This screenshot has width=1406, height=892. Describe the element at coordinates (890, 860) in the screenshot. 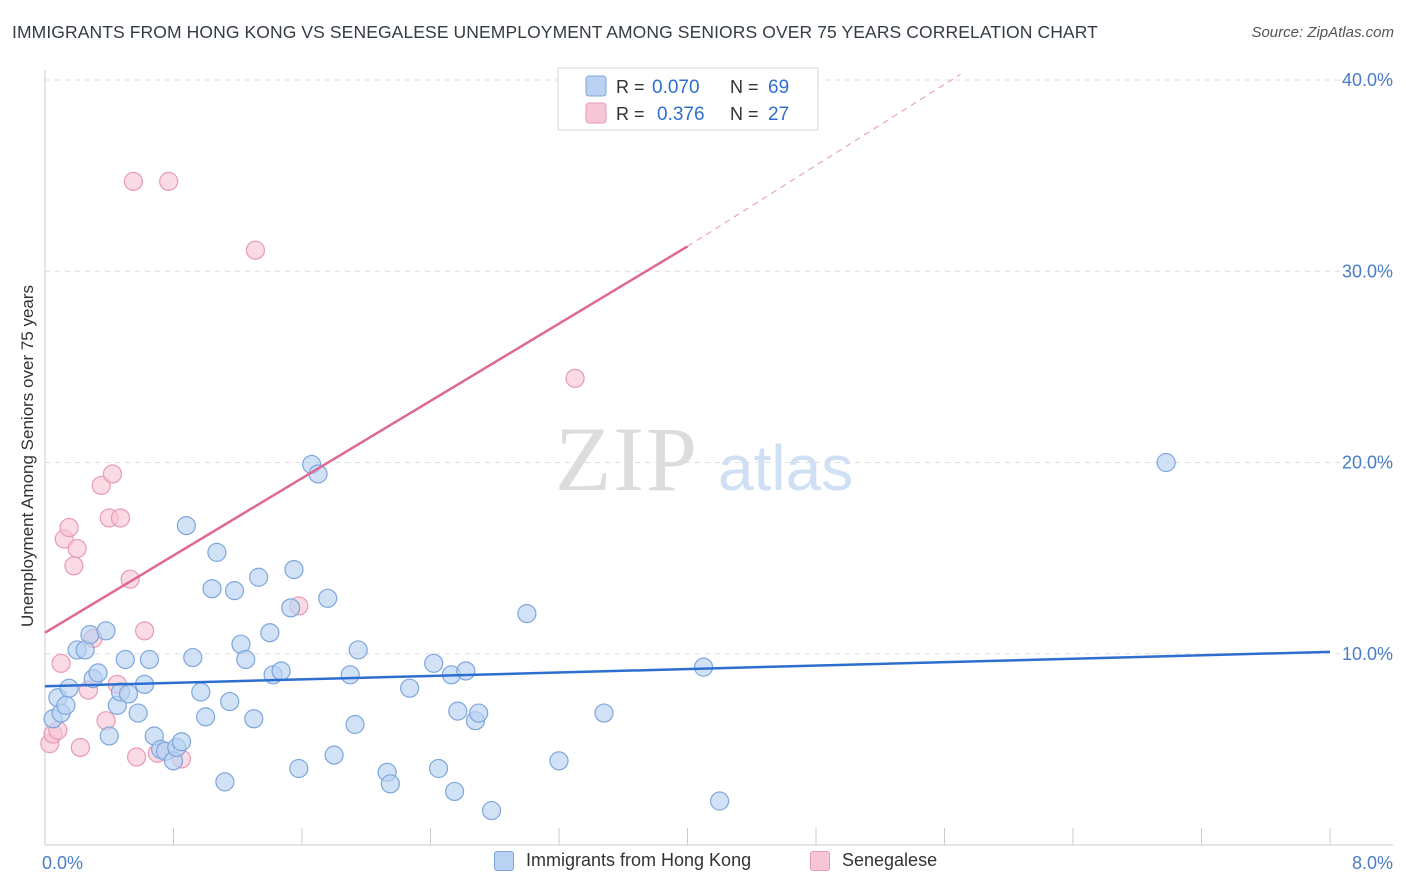

I see `legend-label-senegalese: Senegalese` at that location.